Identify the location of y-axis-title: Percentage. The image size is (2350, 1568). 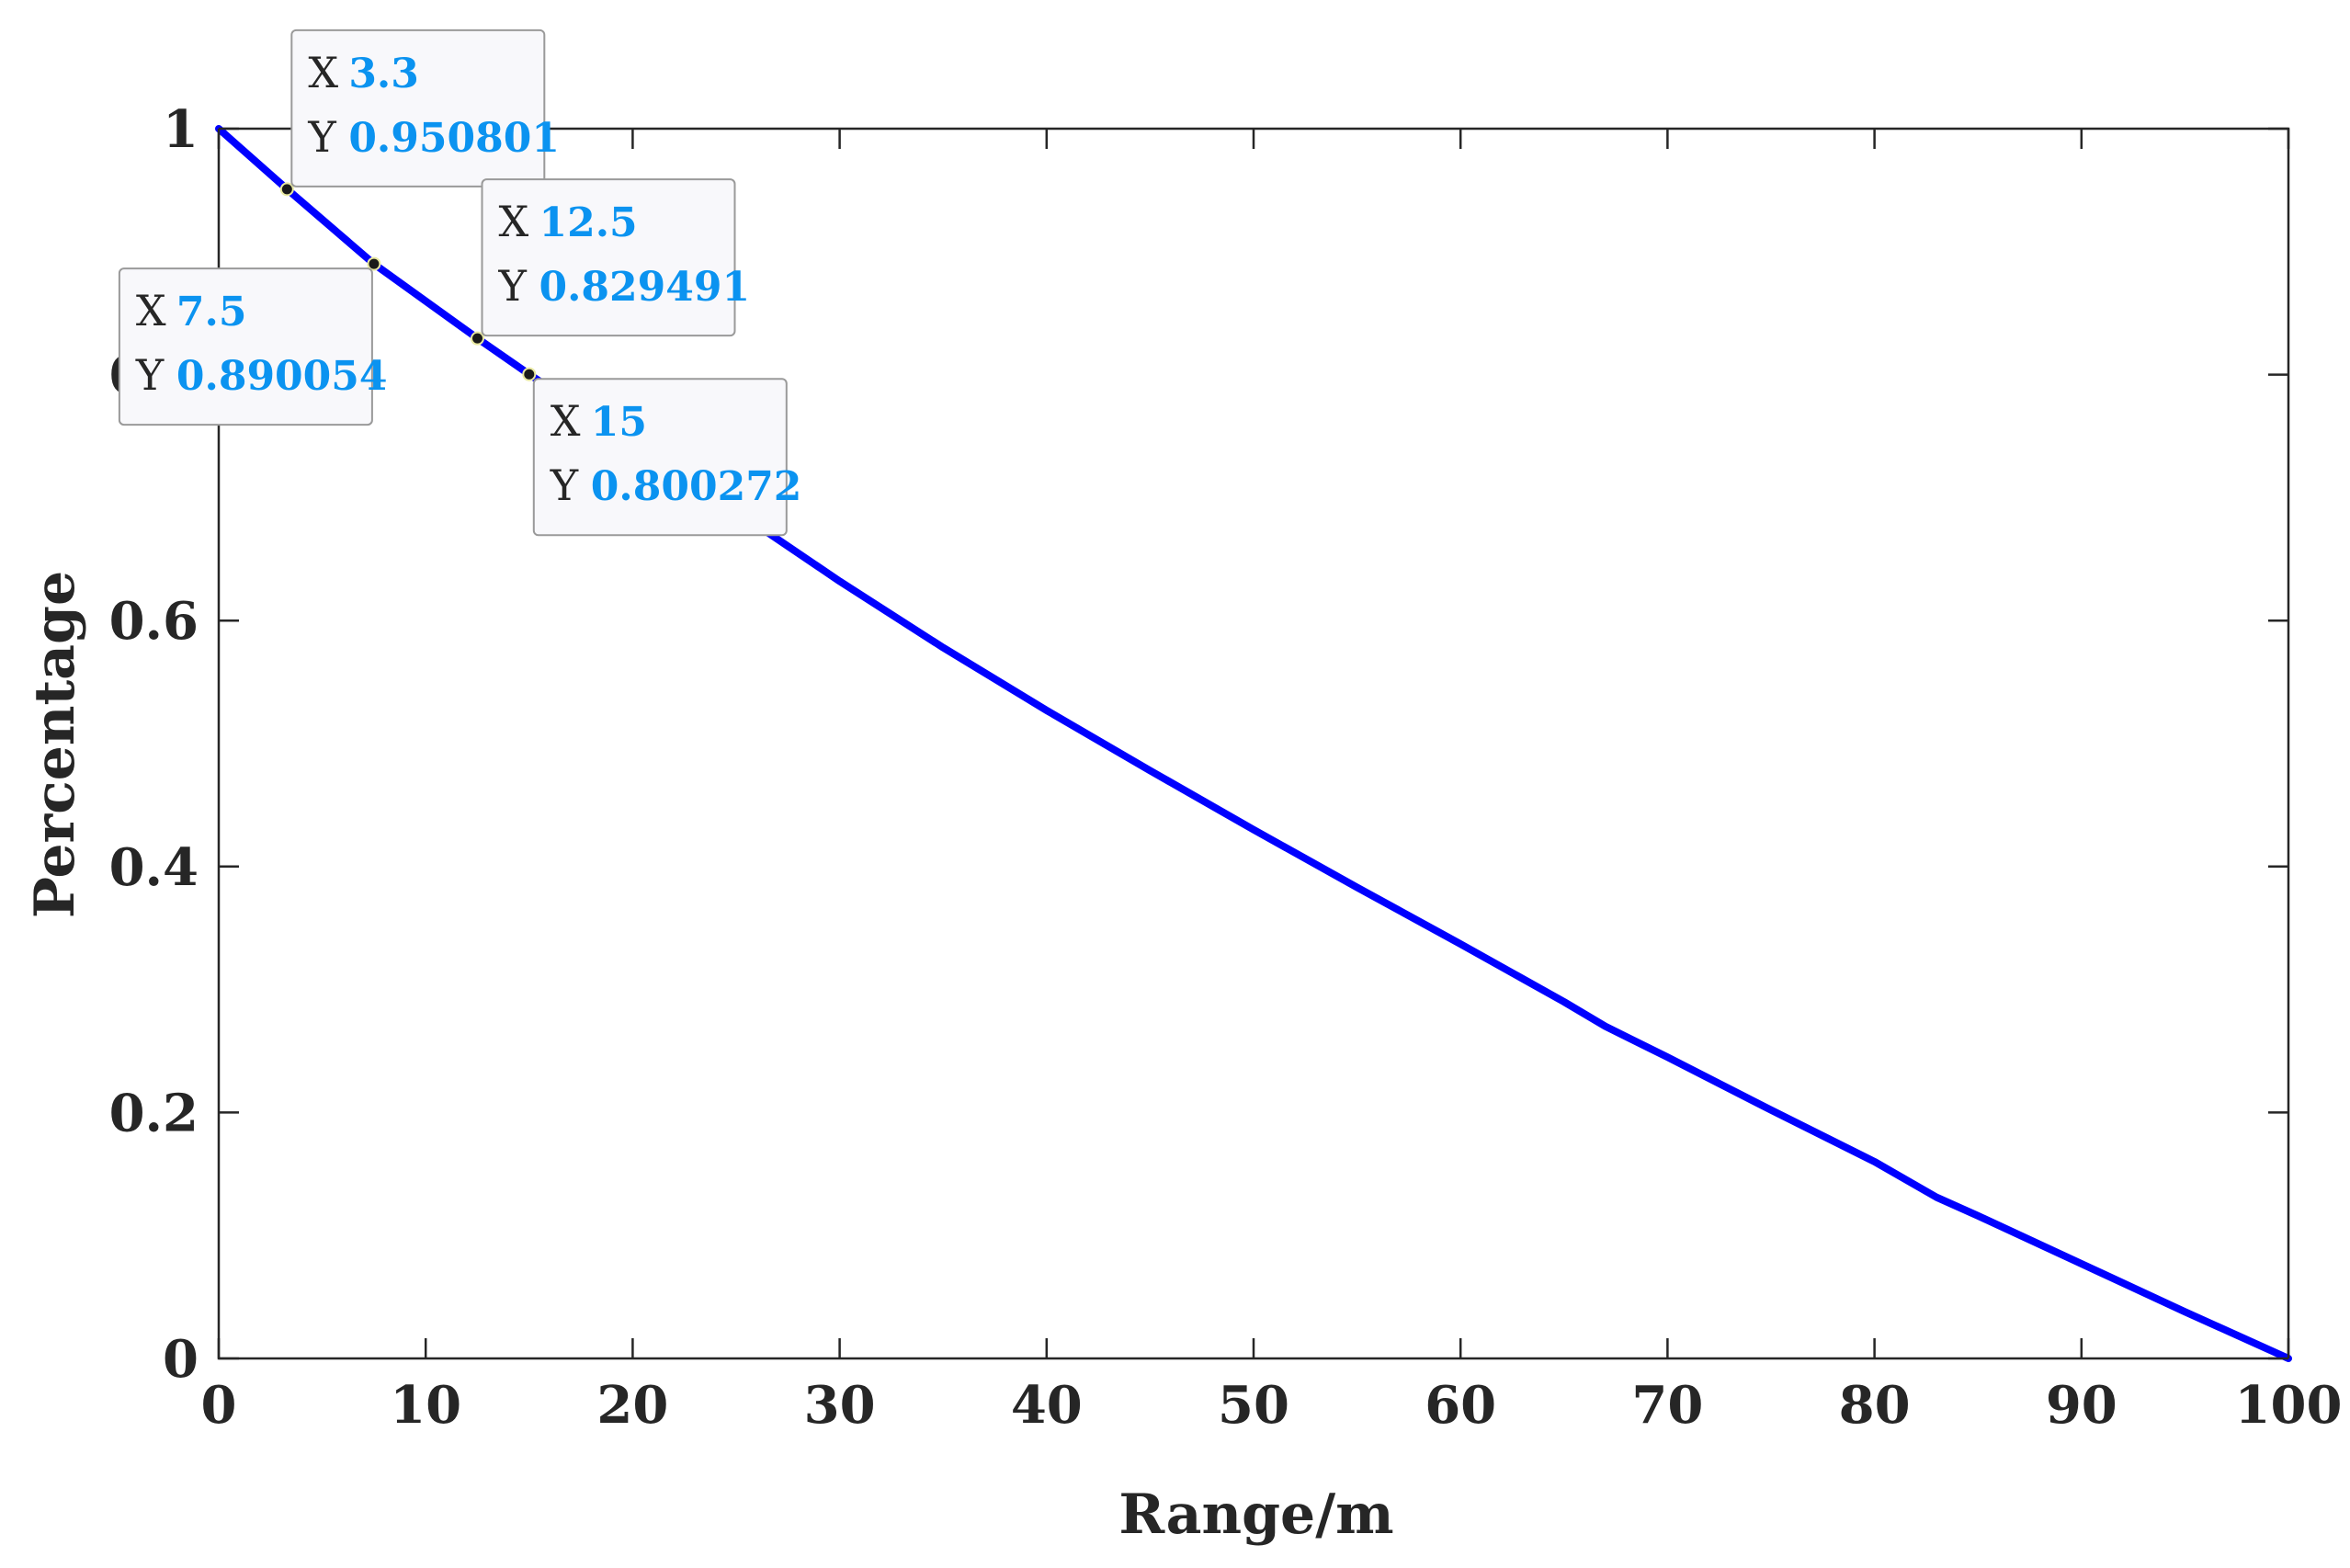
(55, 744).